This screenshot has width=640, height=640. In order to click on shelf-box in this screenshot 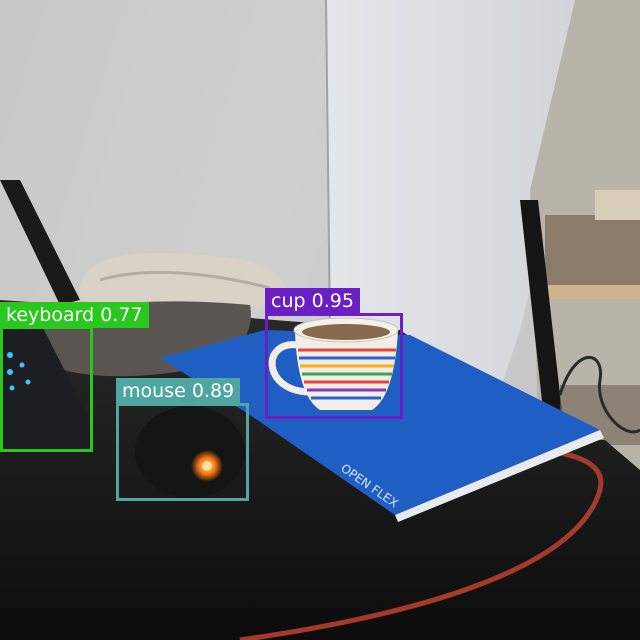, I will do `click(617, 205)`.